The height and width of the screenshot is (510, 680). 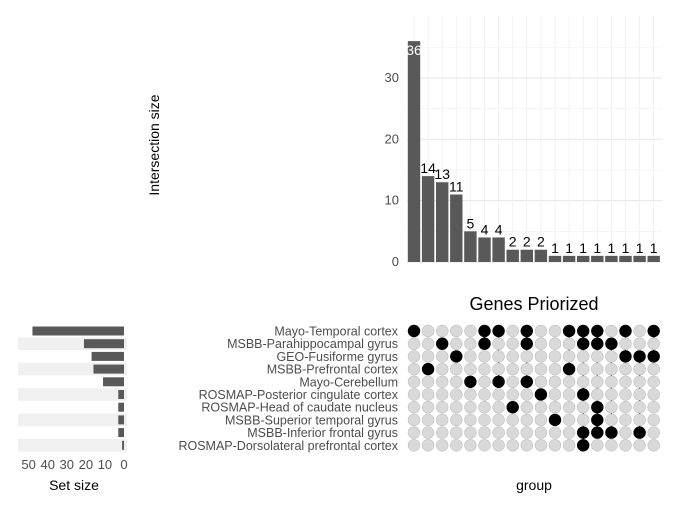 I want to click on set-size-tick-label: 10, so click(x=105, y=464).